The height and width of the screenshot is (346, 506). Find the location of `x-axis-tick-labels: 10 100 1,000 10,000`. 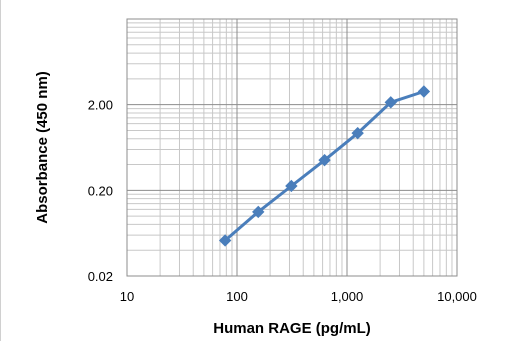

x-axis-tick-labels: 10 100 1,000 10,000 is located at coordinates (298, 296).